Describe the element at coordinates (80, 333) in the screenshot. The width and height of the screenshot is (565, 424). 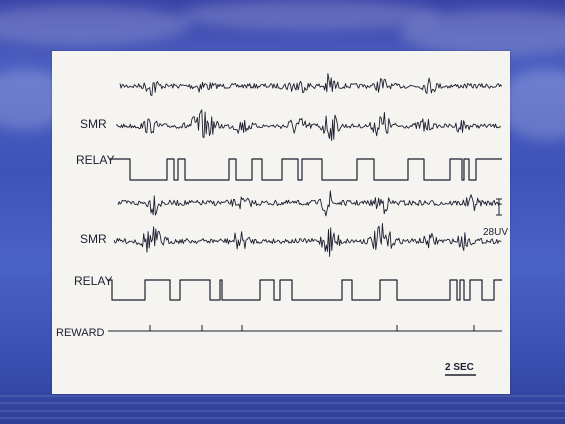
I see `reward-label: REWARD` at that location.